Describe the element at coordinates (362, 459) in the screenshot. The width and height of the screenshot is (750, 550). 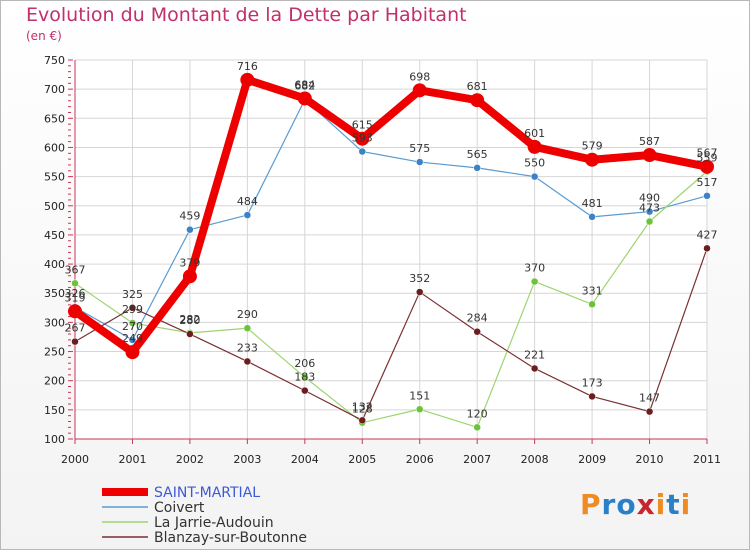
I see `x-tick-label-2005: 2005` at that location.